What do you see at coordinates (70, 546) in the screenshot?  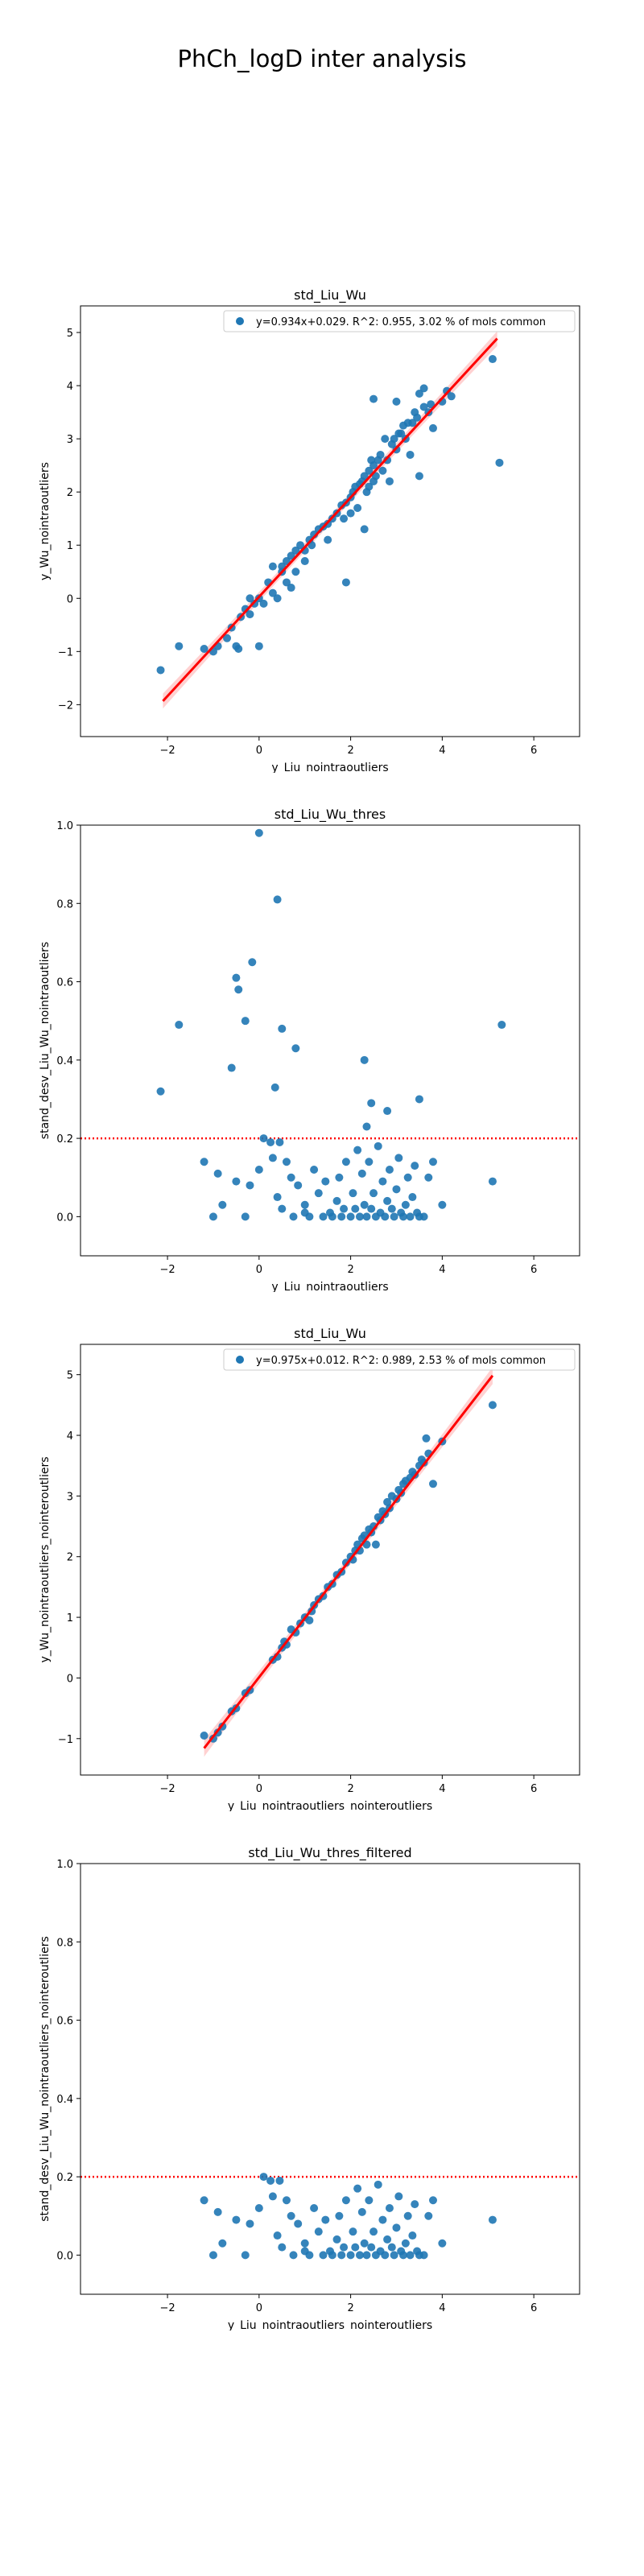 I see `y-tick-label: 1` at bounding box center [70, 546].